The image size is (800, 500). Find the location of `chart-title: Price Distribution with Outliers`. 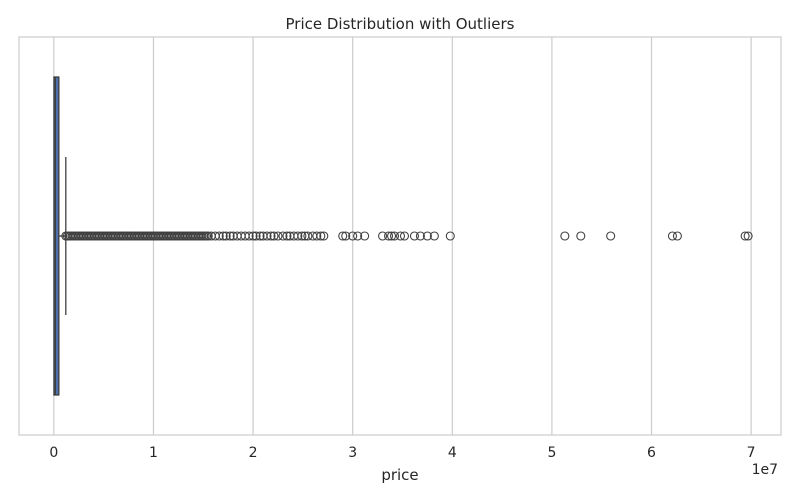

chart-title: Price Distribution with Outliers is located at coordinates (400, 24).